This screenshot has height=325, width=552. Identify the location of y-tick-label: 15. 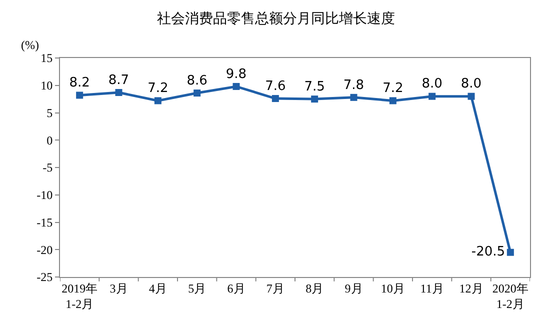
(46, 58).